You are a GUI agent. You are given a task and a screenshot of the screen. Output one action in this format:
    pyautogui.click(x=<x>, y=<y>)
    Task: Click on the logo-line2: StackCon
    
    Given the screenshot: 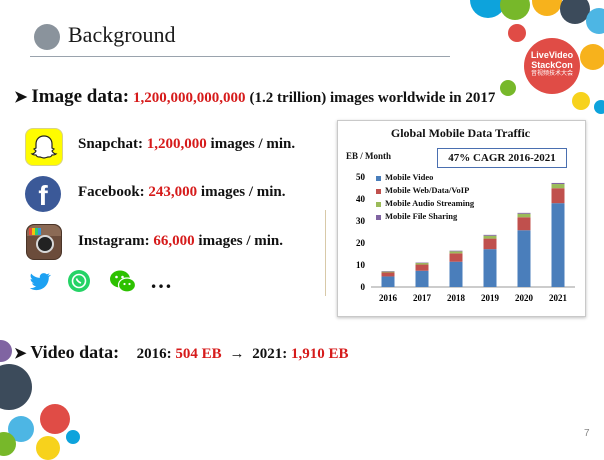 What is the action you would take?
    pyautogui.click(x=552, y=65)
    